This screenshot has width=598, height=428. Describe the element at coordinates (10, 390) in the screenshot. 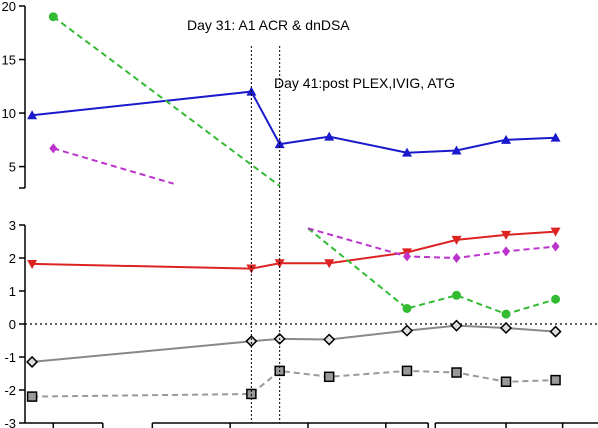

I see `y-tick-label: -2` at that location.